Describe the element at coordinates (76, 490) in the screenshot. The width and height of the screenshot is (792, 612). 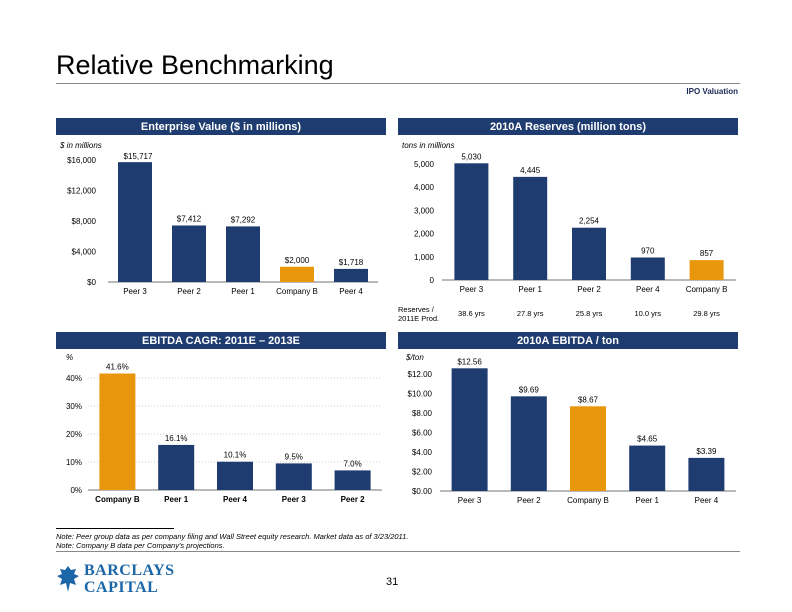
I see `cagr-y-tick-label: 0%` at that location.